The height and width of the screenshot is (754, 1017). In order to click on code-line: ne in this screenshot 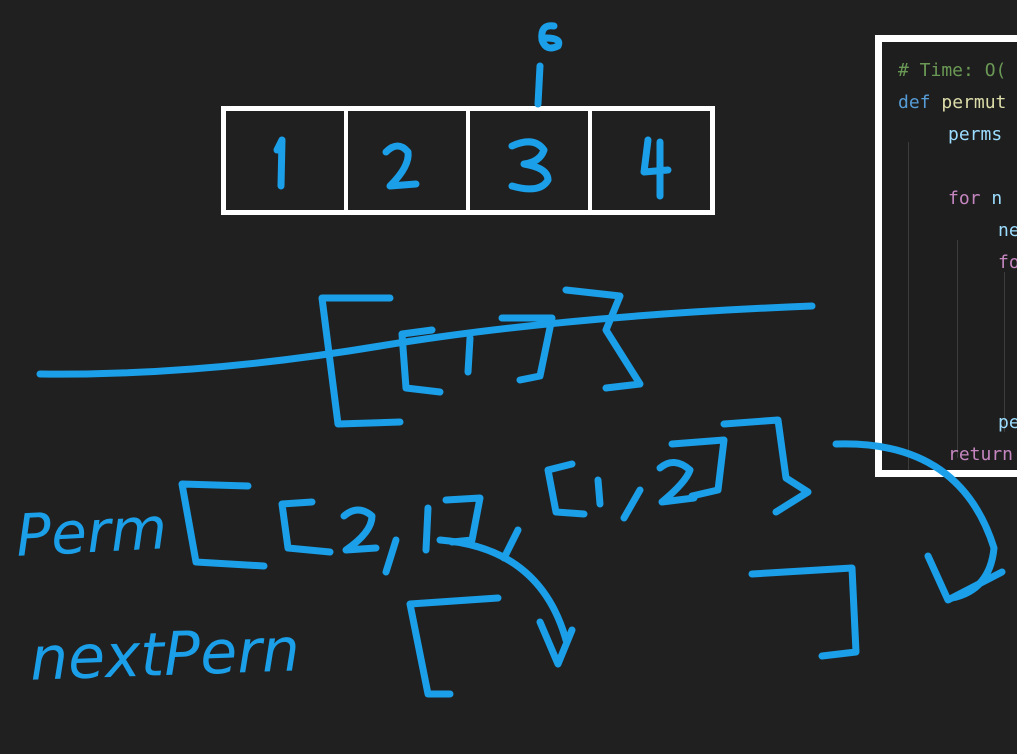, I will do `click(1007, 231)`.